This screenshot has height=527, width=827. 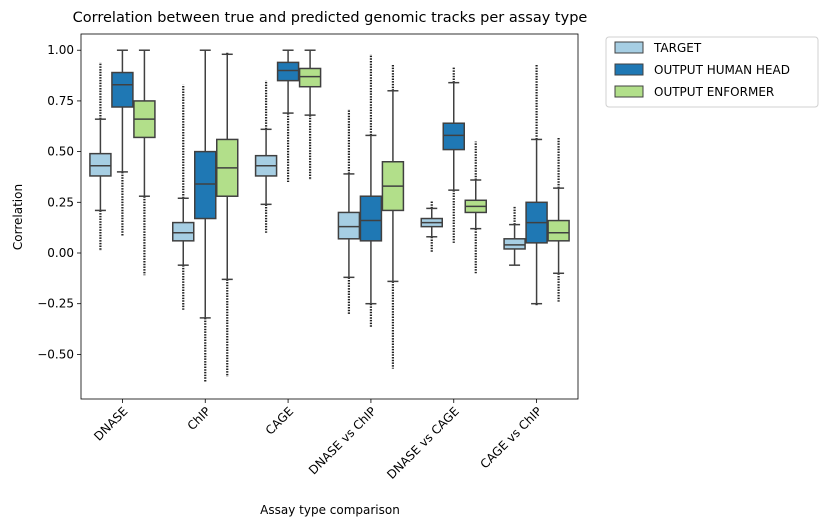 What do you see at coordinates (18, 217) in the screenshot?
I see `y-axis-label: Correlation` at bounding box center [18, 217].